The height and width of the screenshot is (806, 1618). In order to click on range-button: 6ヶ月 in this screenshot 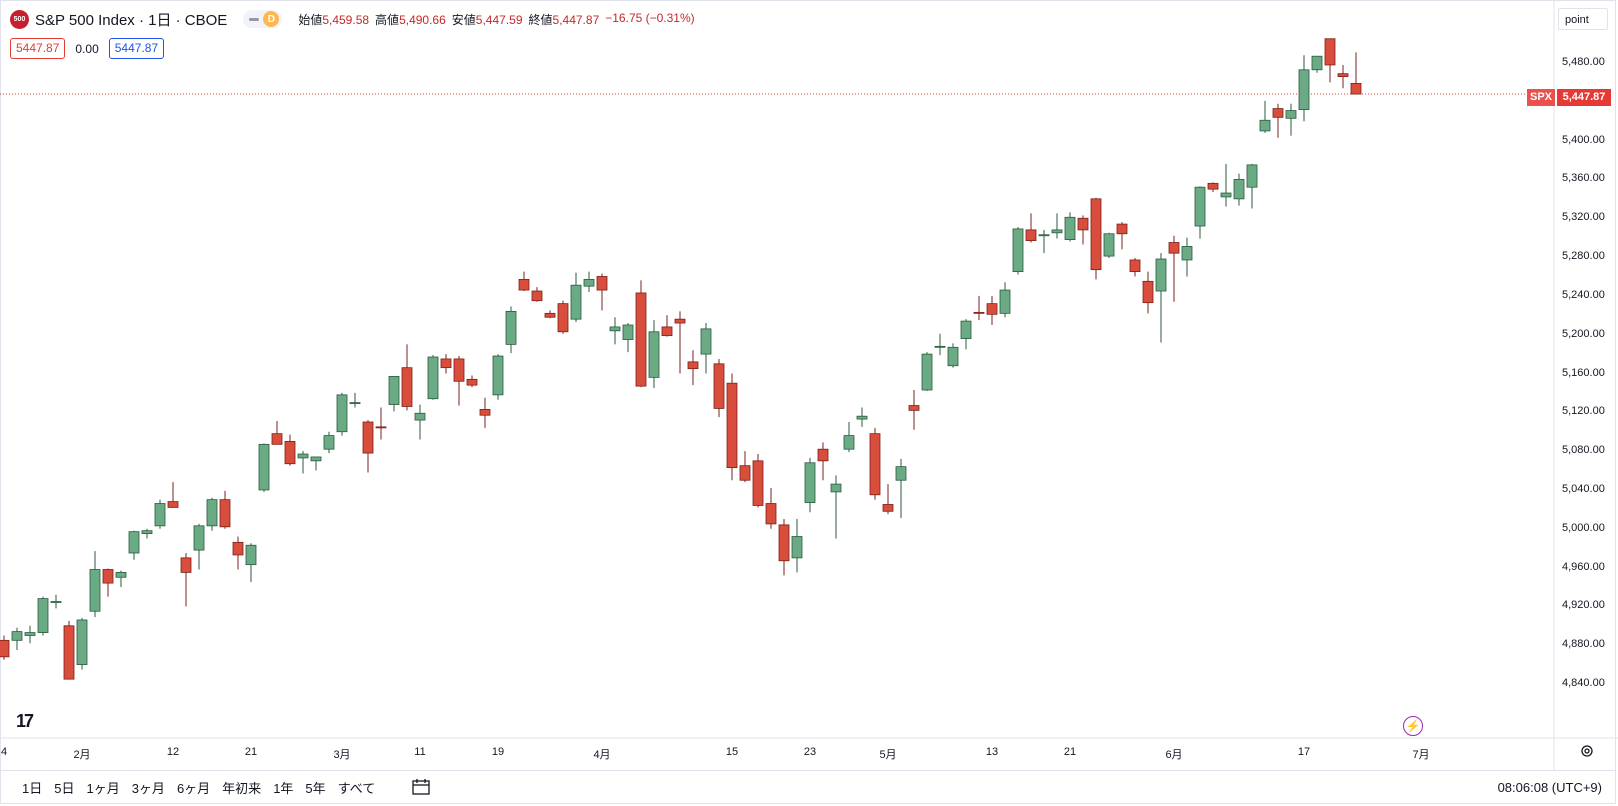, I will do `click(193, 788)`.